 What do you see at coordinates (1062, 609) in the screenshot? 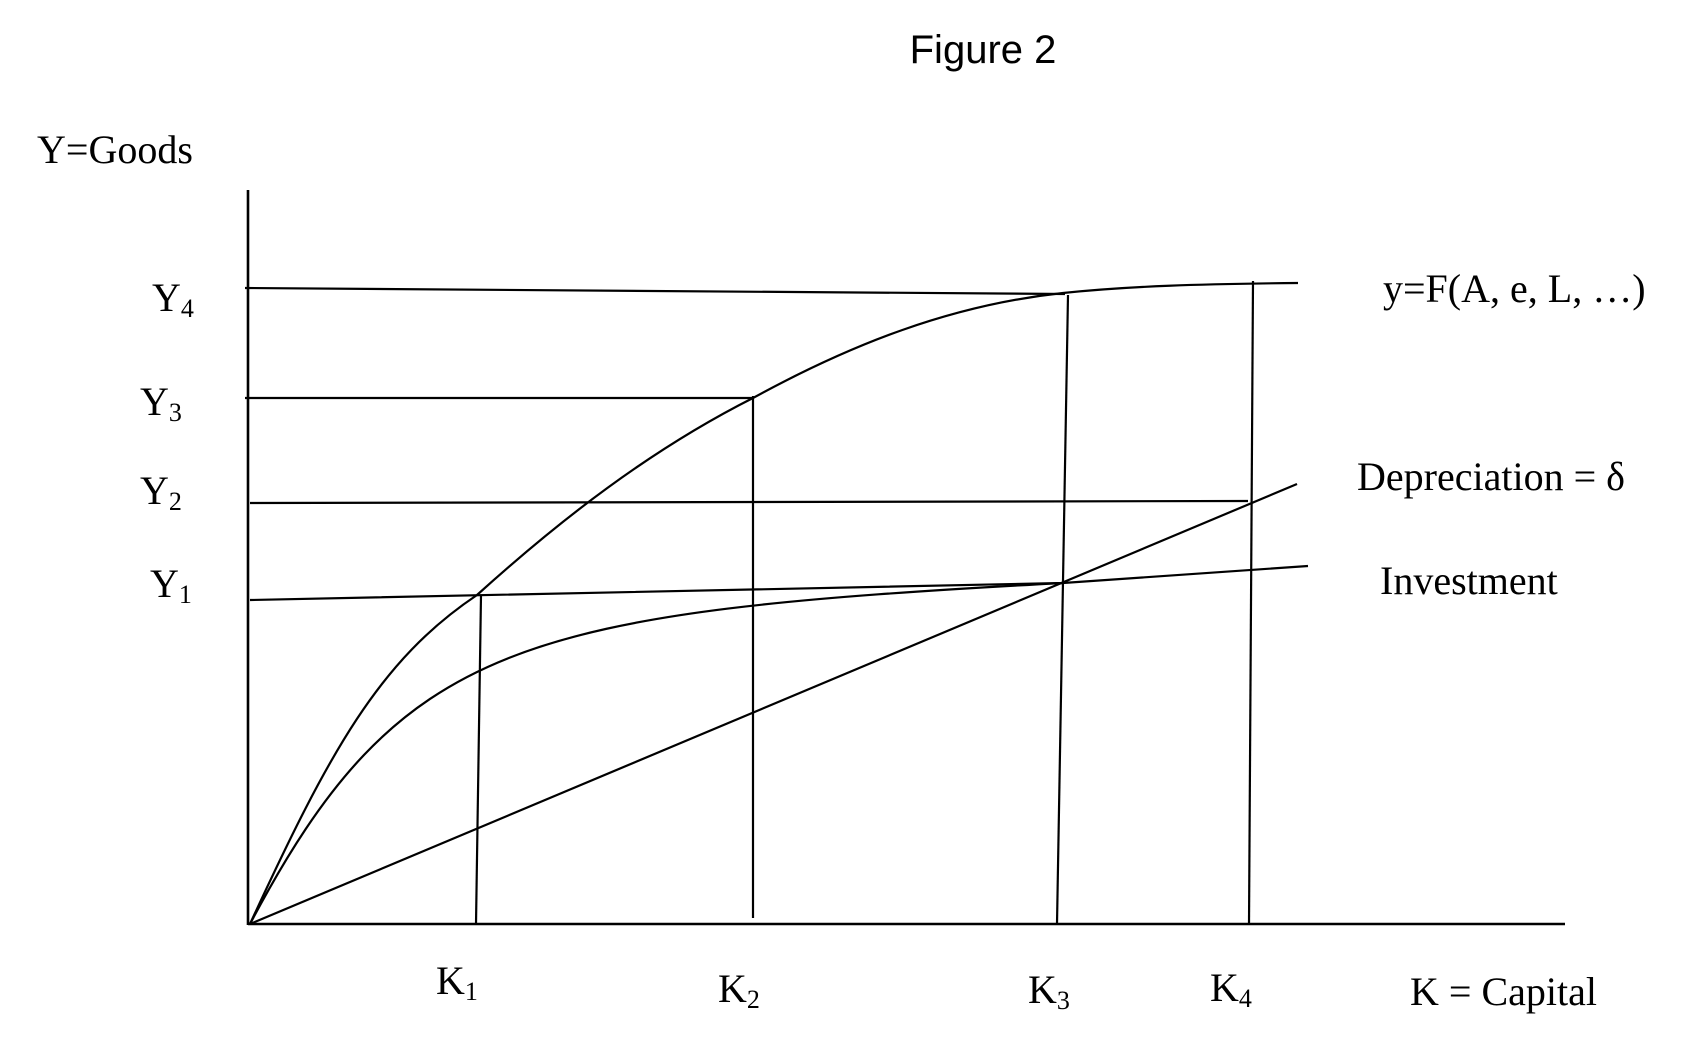
I see `k3-level-line` at bounding box center [1062, 609].